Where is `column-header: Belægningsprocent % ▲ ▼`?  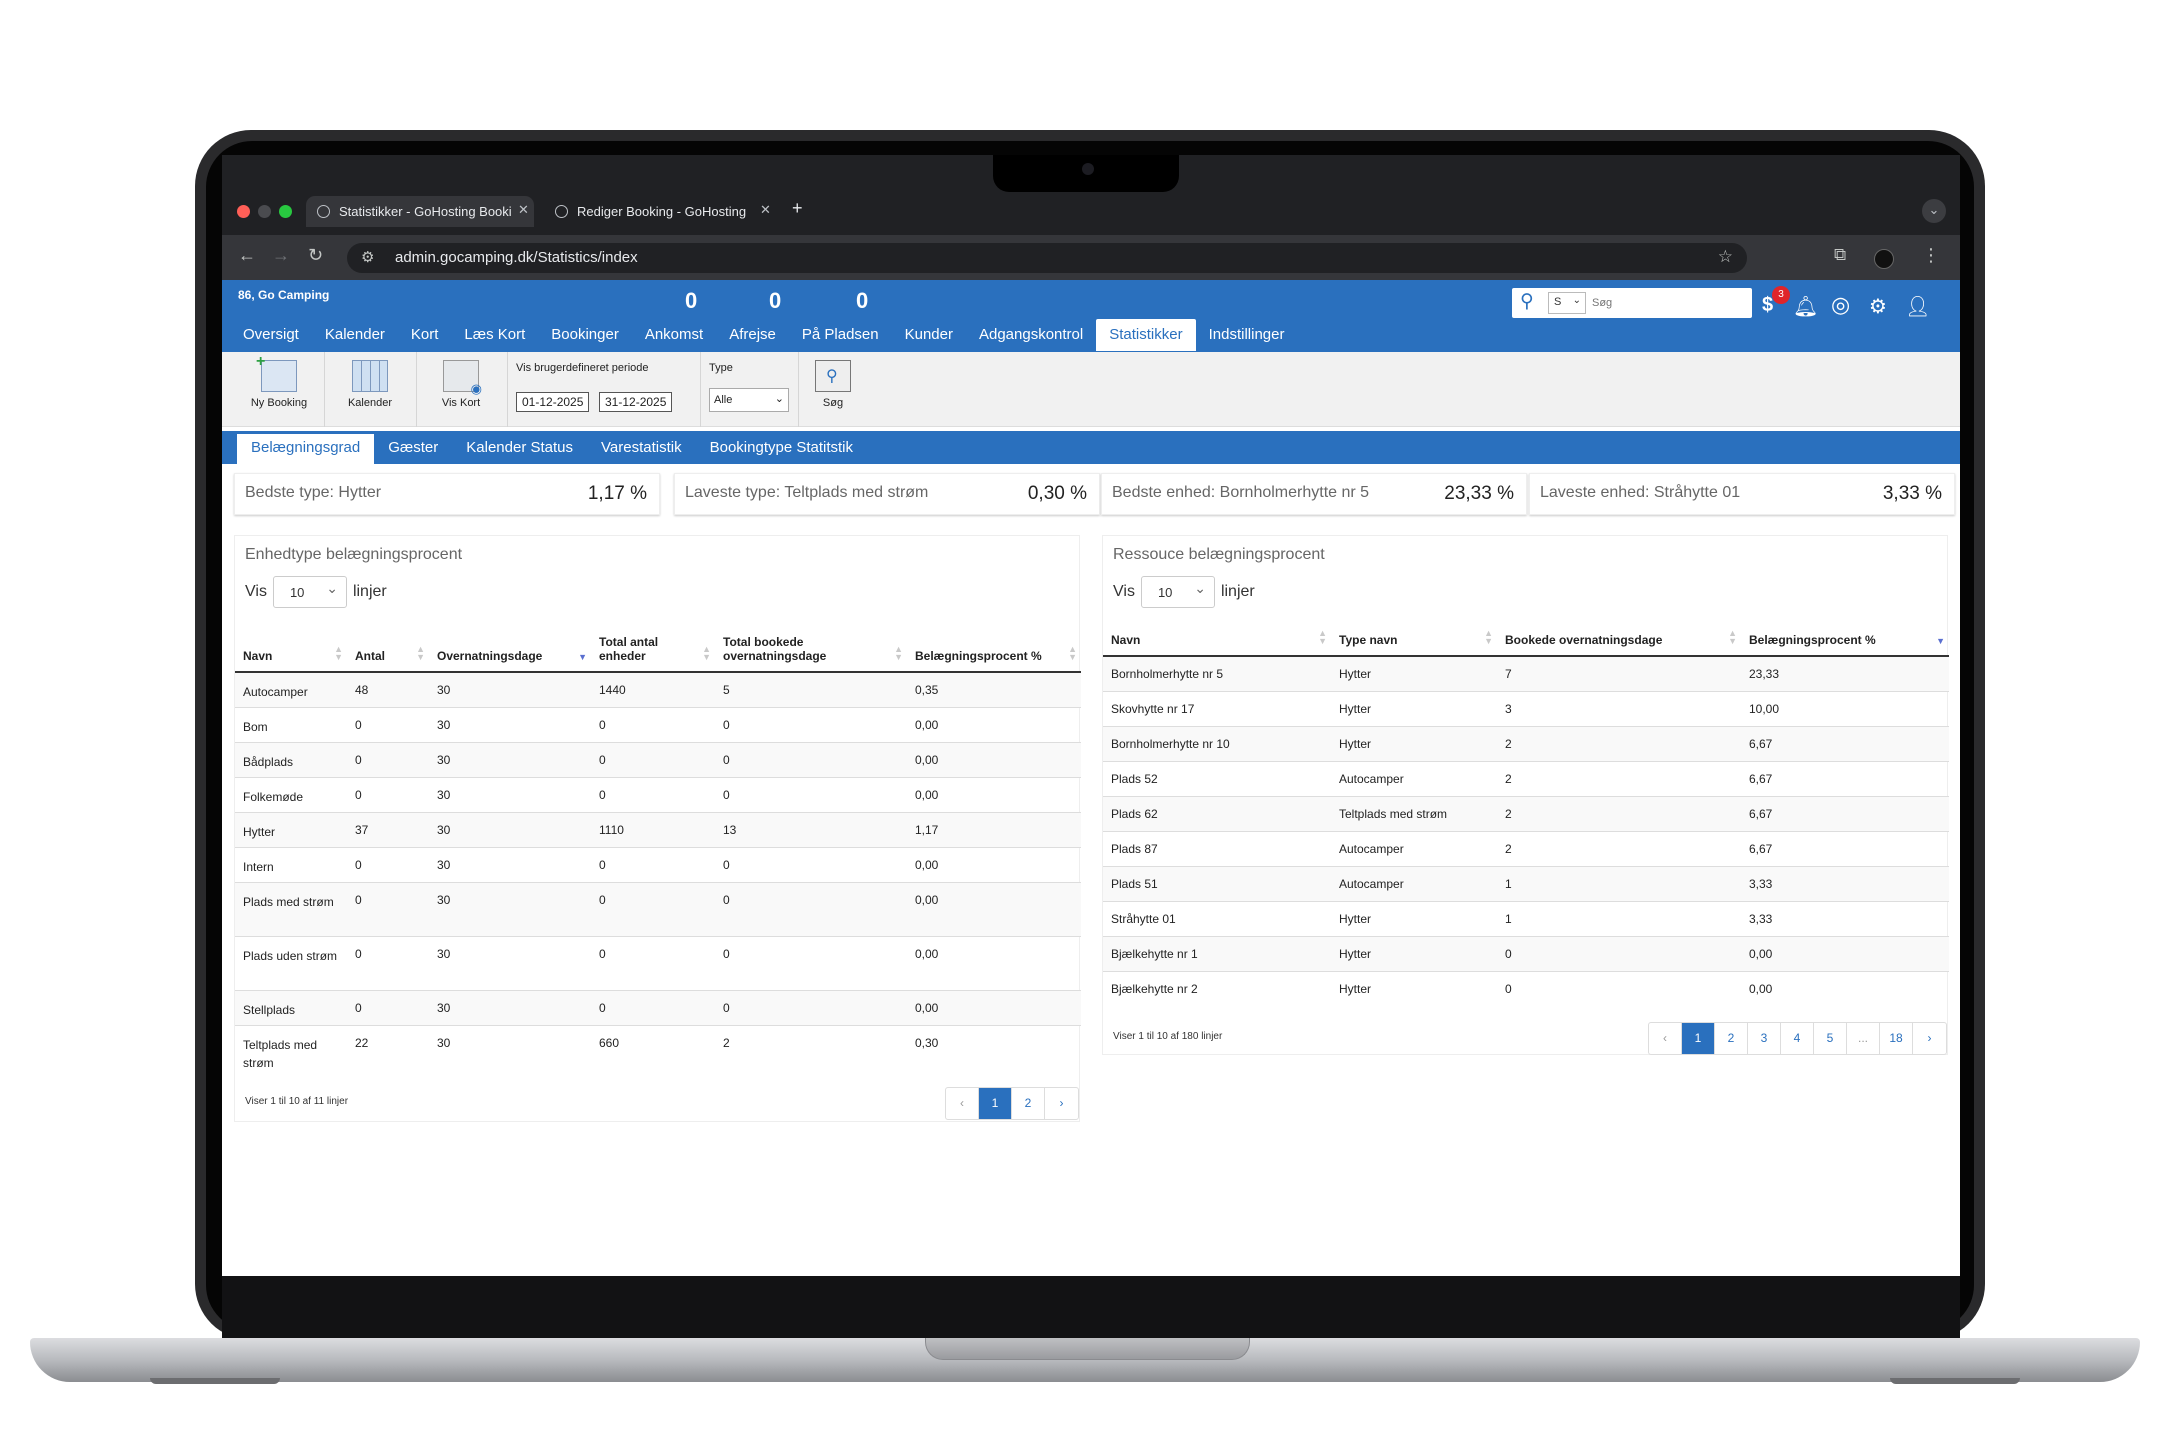 column-header: Belægningsprocent % ▲ ▼ is located at coordinates (994, 648).